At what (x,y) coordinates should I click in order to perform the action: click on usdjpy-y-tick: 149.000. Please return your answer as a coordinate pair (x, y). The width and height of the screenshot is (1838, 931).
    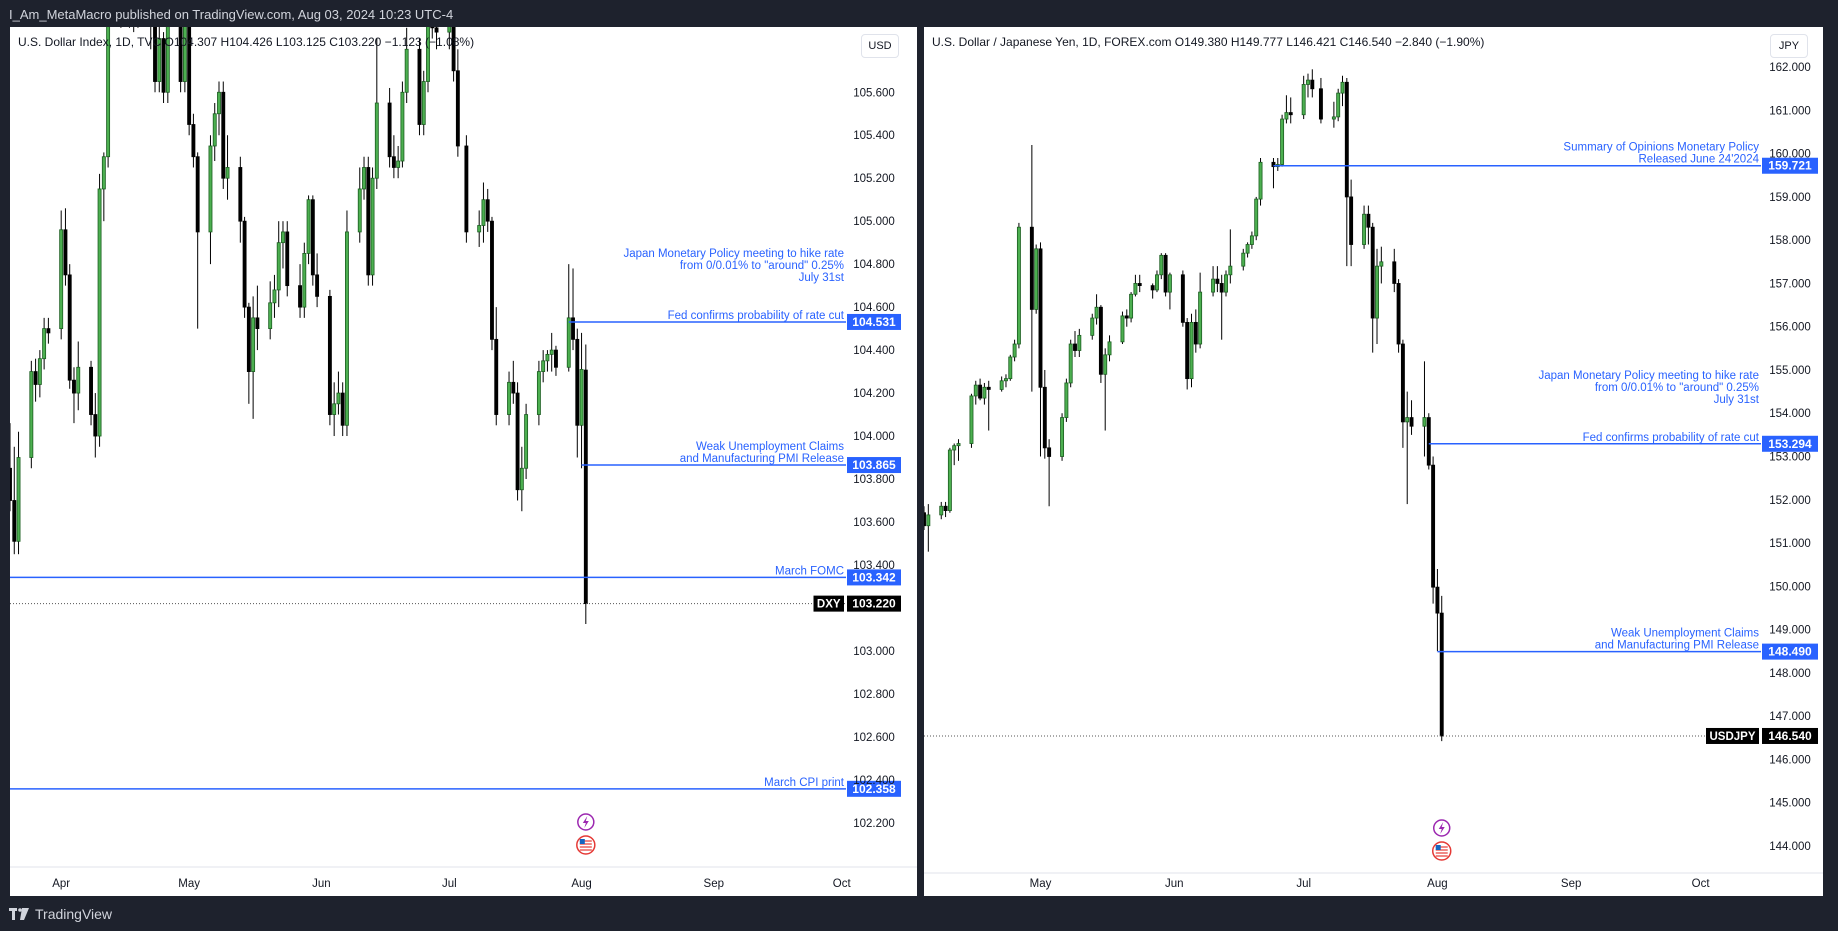
    Looking at the image, I should click on (1790, 631).